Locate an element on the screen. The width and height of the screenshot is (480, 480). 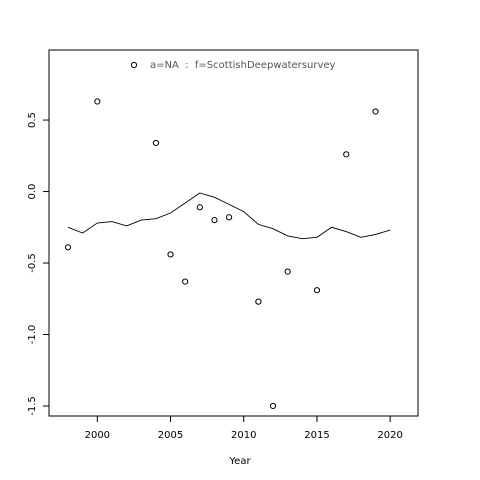
fitted-line is located at coordinates (229, 216).